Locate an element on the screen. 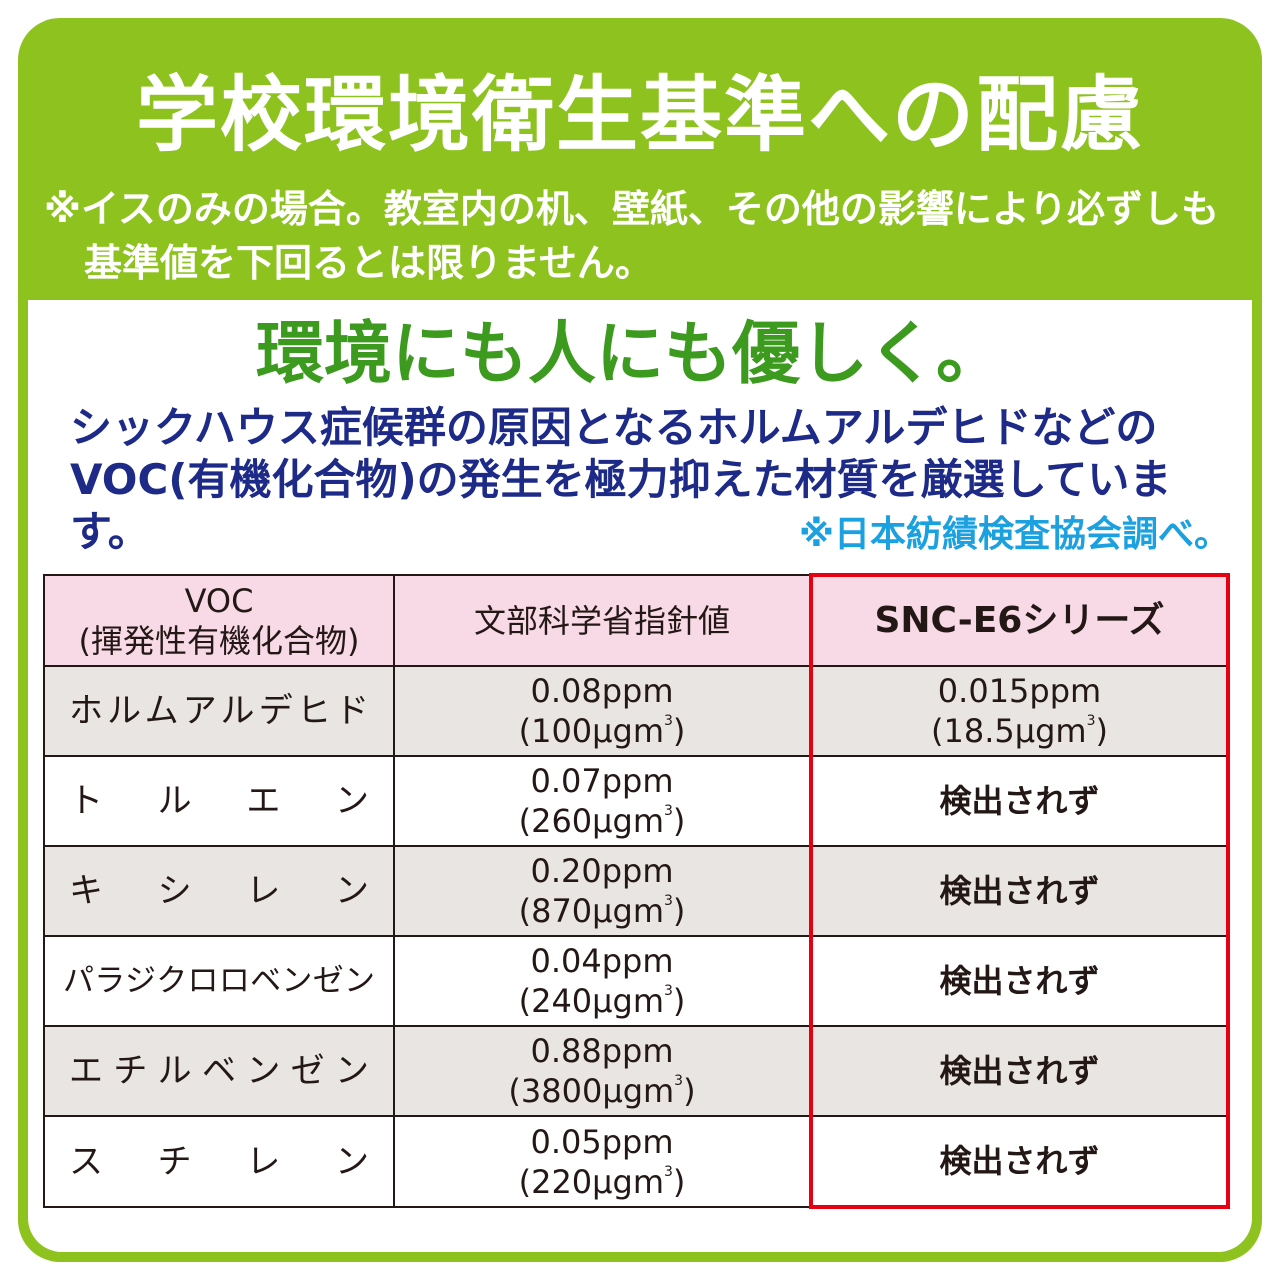 The width and height of the screenshot is (1280, 1280). table-row: ス チ レ ン 0.05ppm (220μgm3) 検出されず is located at coordinates (636, 1162).